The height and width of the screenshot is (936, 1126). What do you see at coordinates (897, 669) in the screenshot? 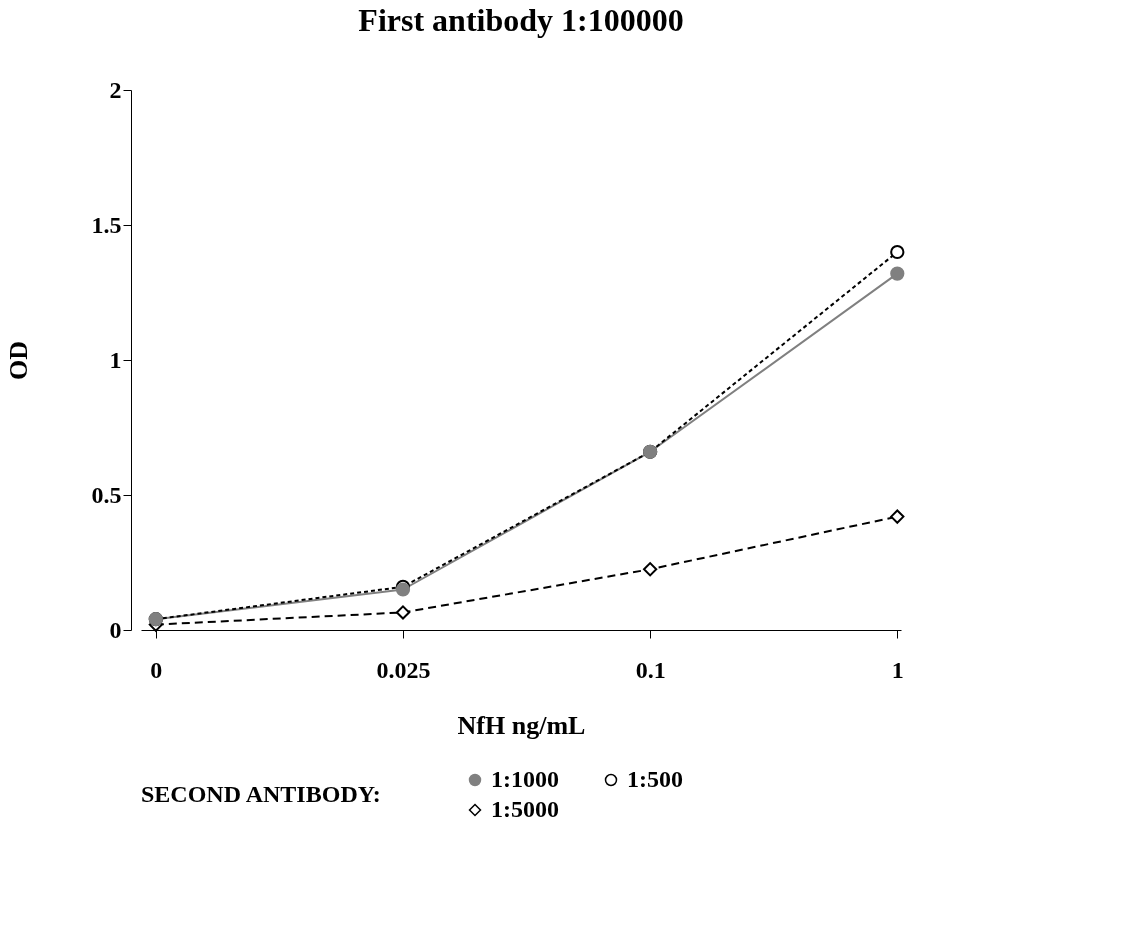
I see `x-tick-label: 1` at bounding box center [897, 669].